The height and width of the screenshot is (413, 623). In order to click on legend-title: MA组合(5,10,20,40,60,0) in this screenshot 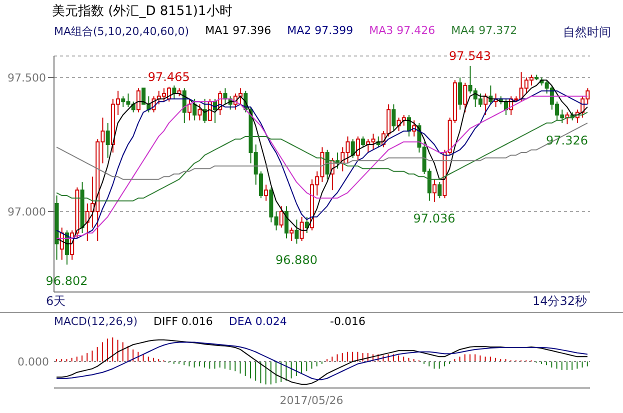, I will do `click(122, 31)`.